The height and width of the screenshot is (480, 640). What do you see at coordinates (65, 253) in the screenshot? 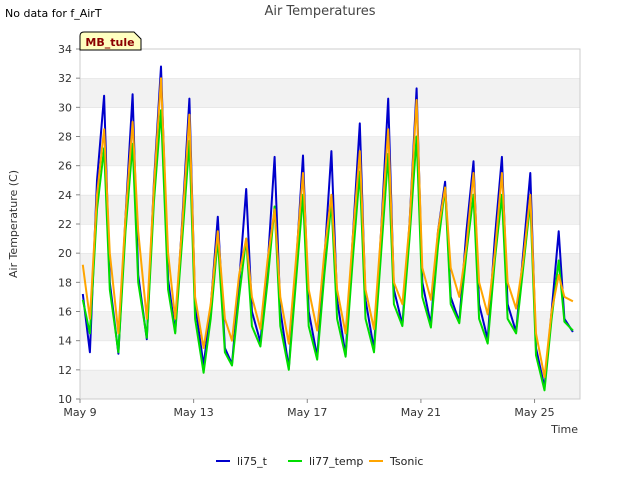
I see `y-tick-label: 20` at bounding box center [65, 253].